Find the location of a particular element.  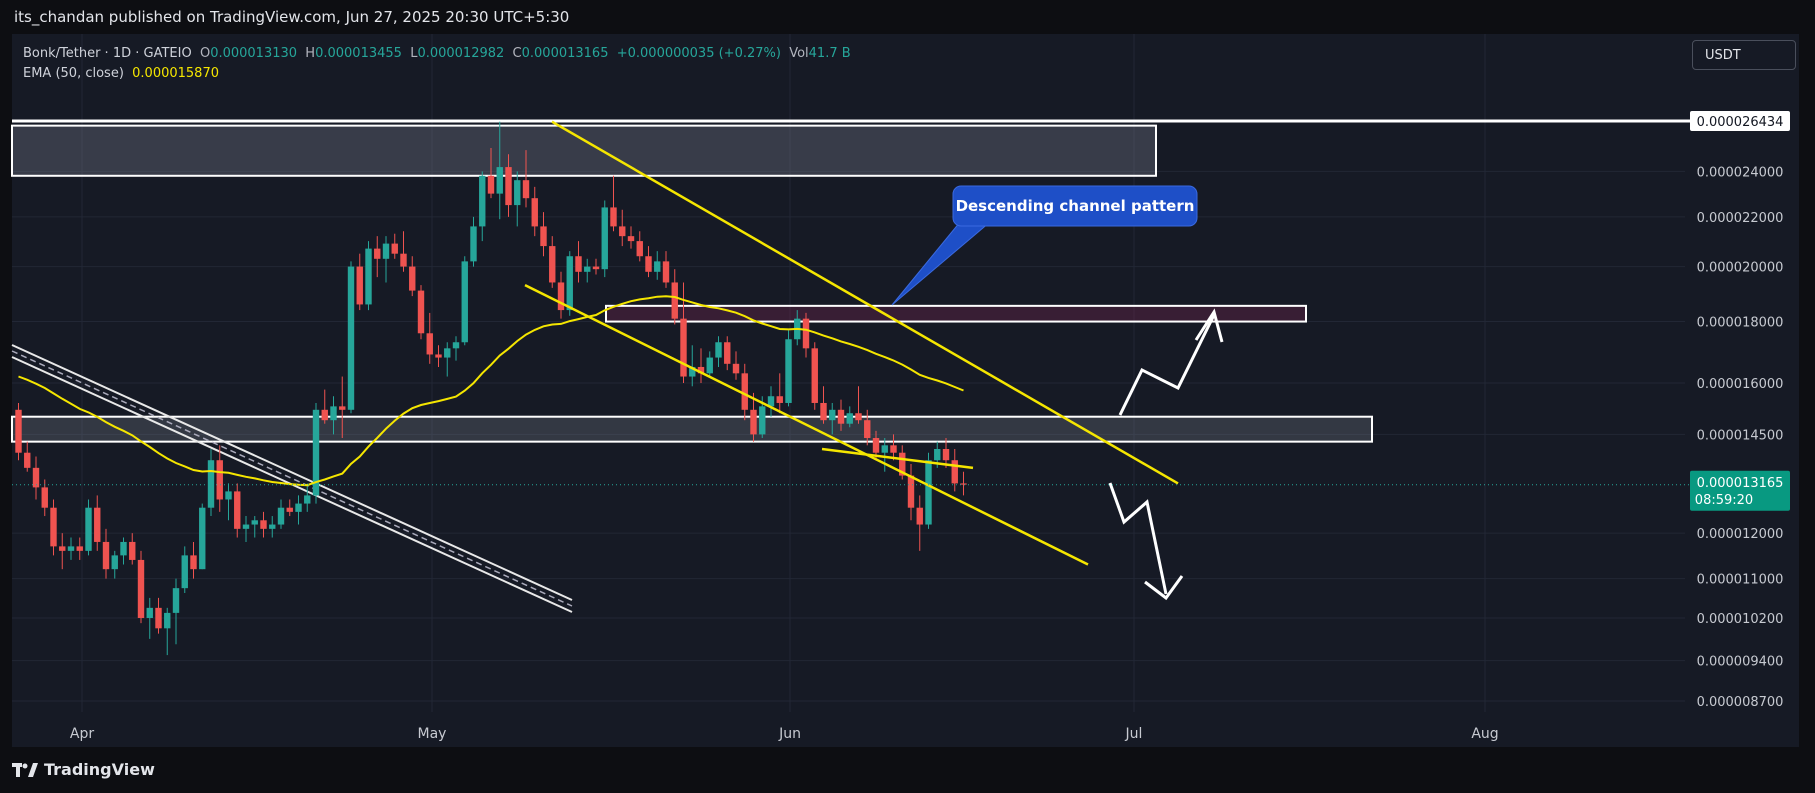

price-tag-label: 0.000013165 is located at coordinates (1740, 483).